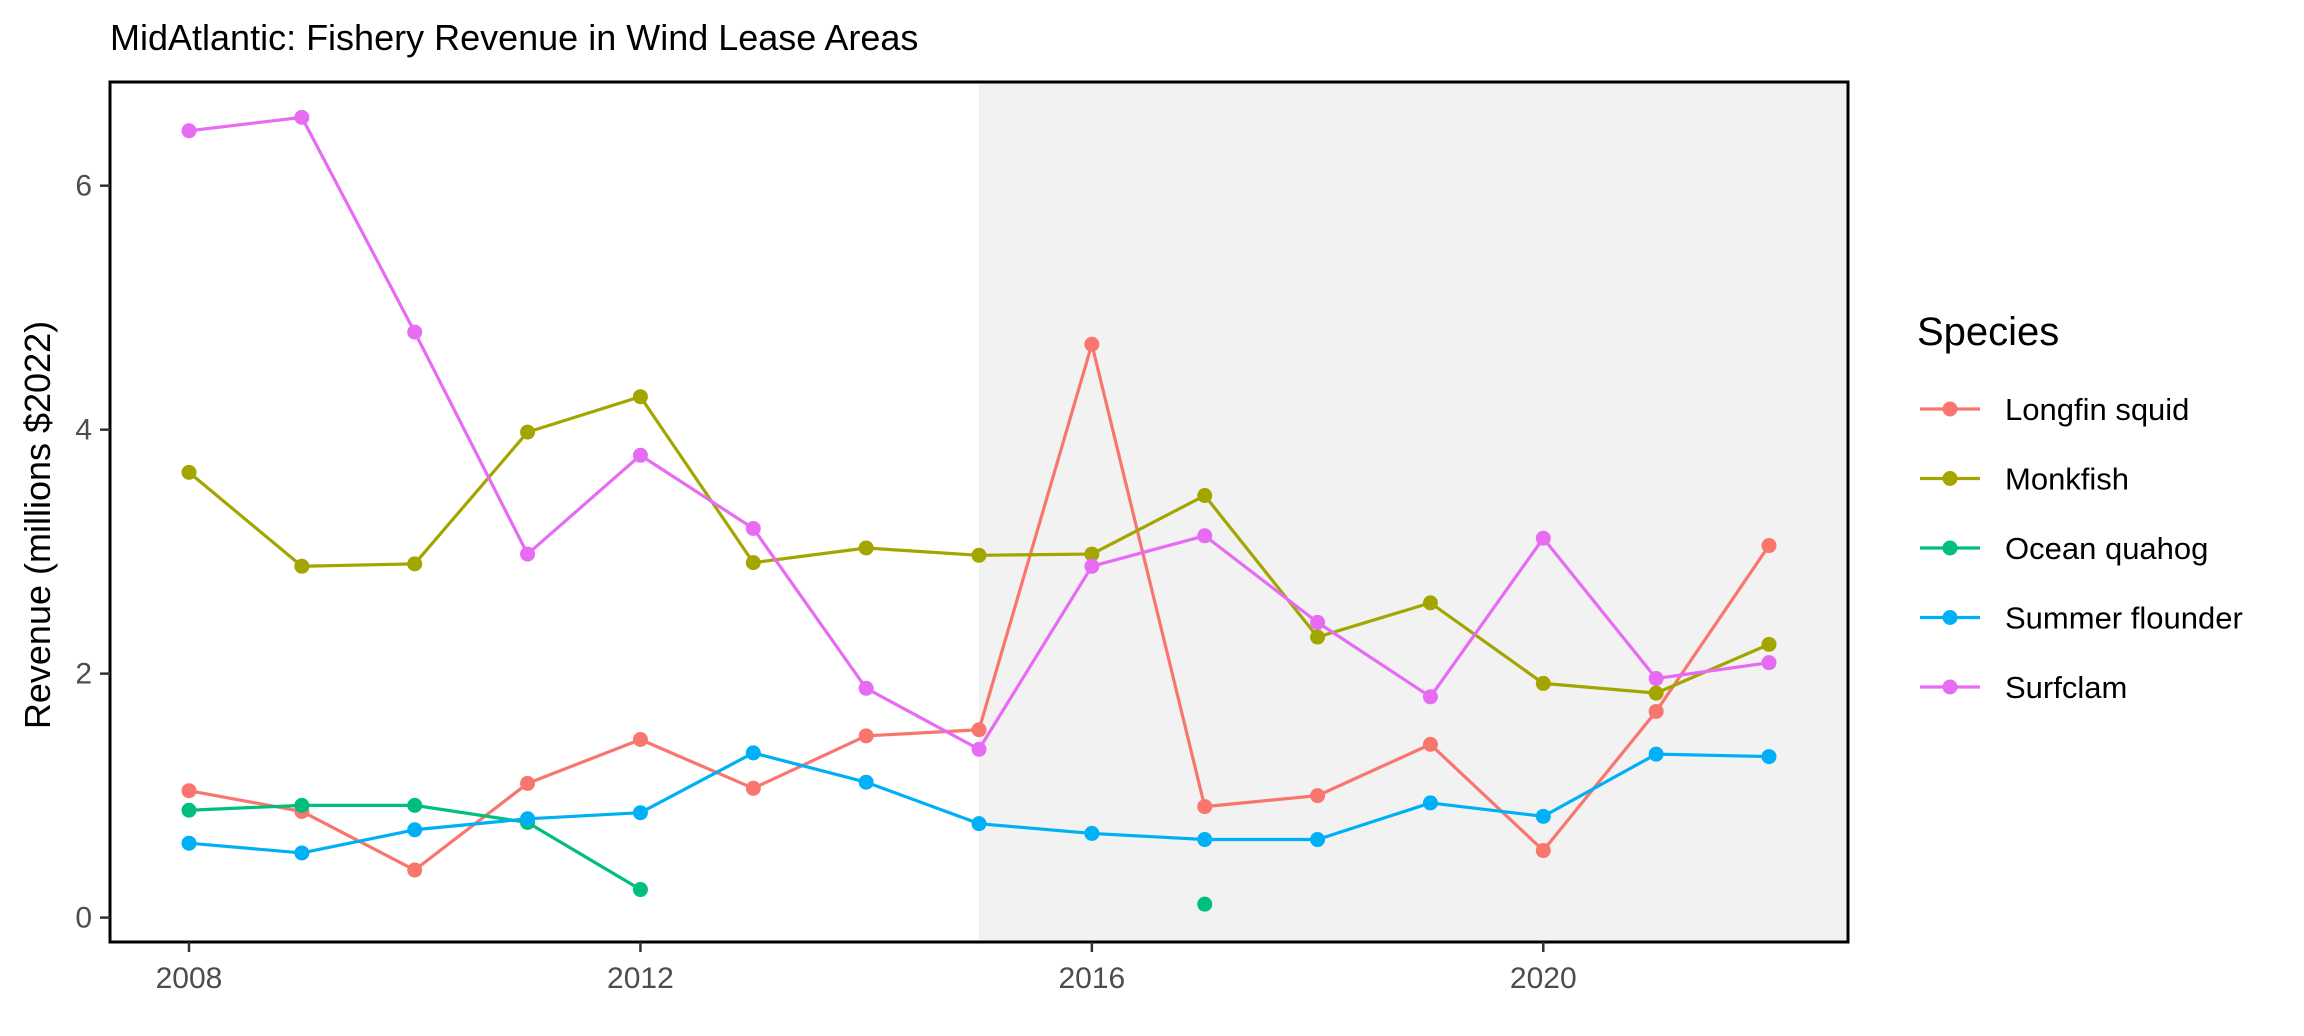 Image resolution: width=2304 pixels, height=1036 pixels. What do you see at coordinates (979, 555) in the screenshot?
I see `data-point-monkfish-2015` at bounding box center [979, 555].